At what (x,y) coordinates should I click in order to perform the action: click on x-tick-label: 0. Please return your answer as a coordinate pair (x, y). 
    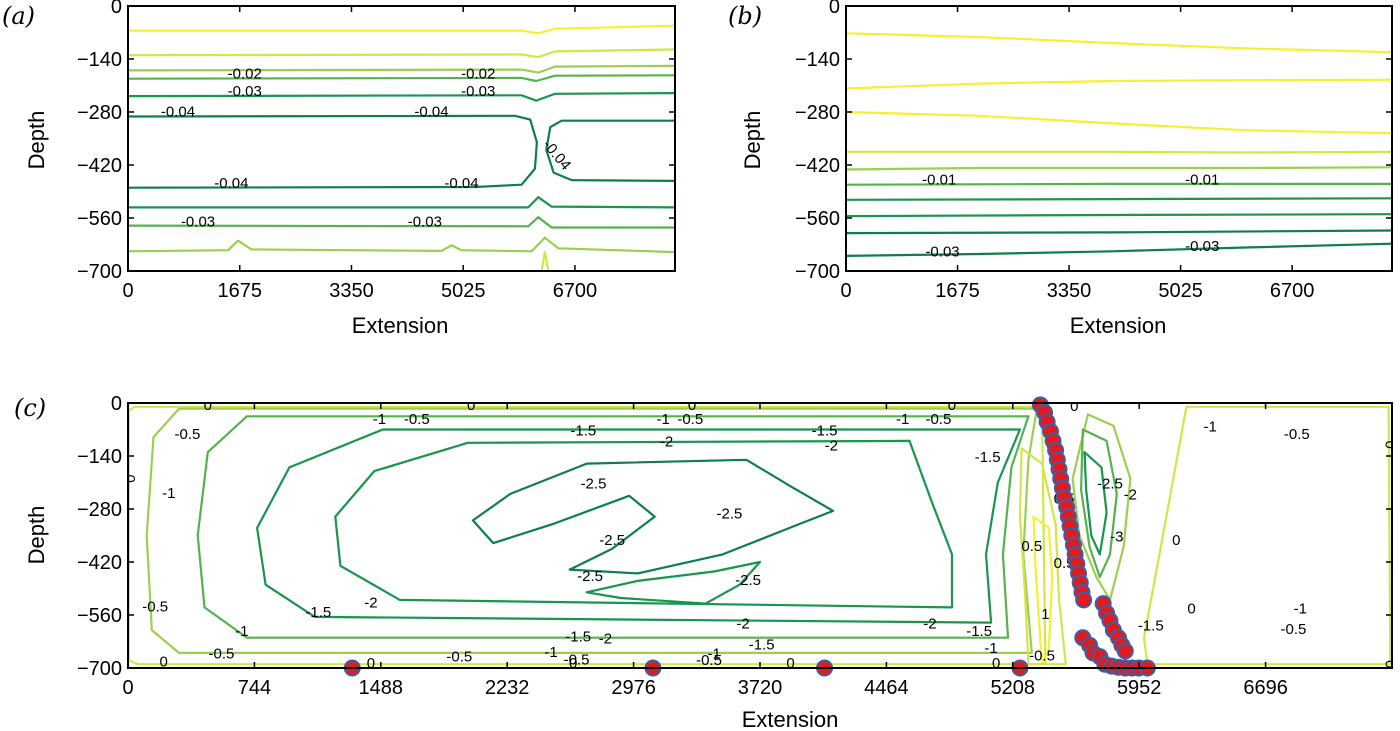
    Looking at the image, I should click on (845, 291).